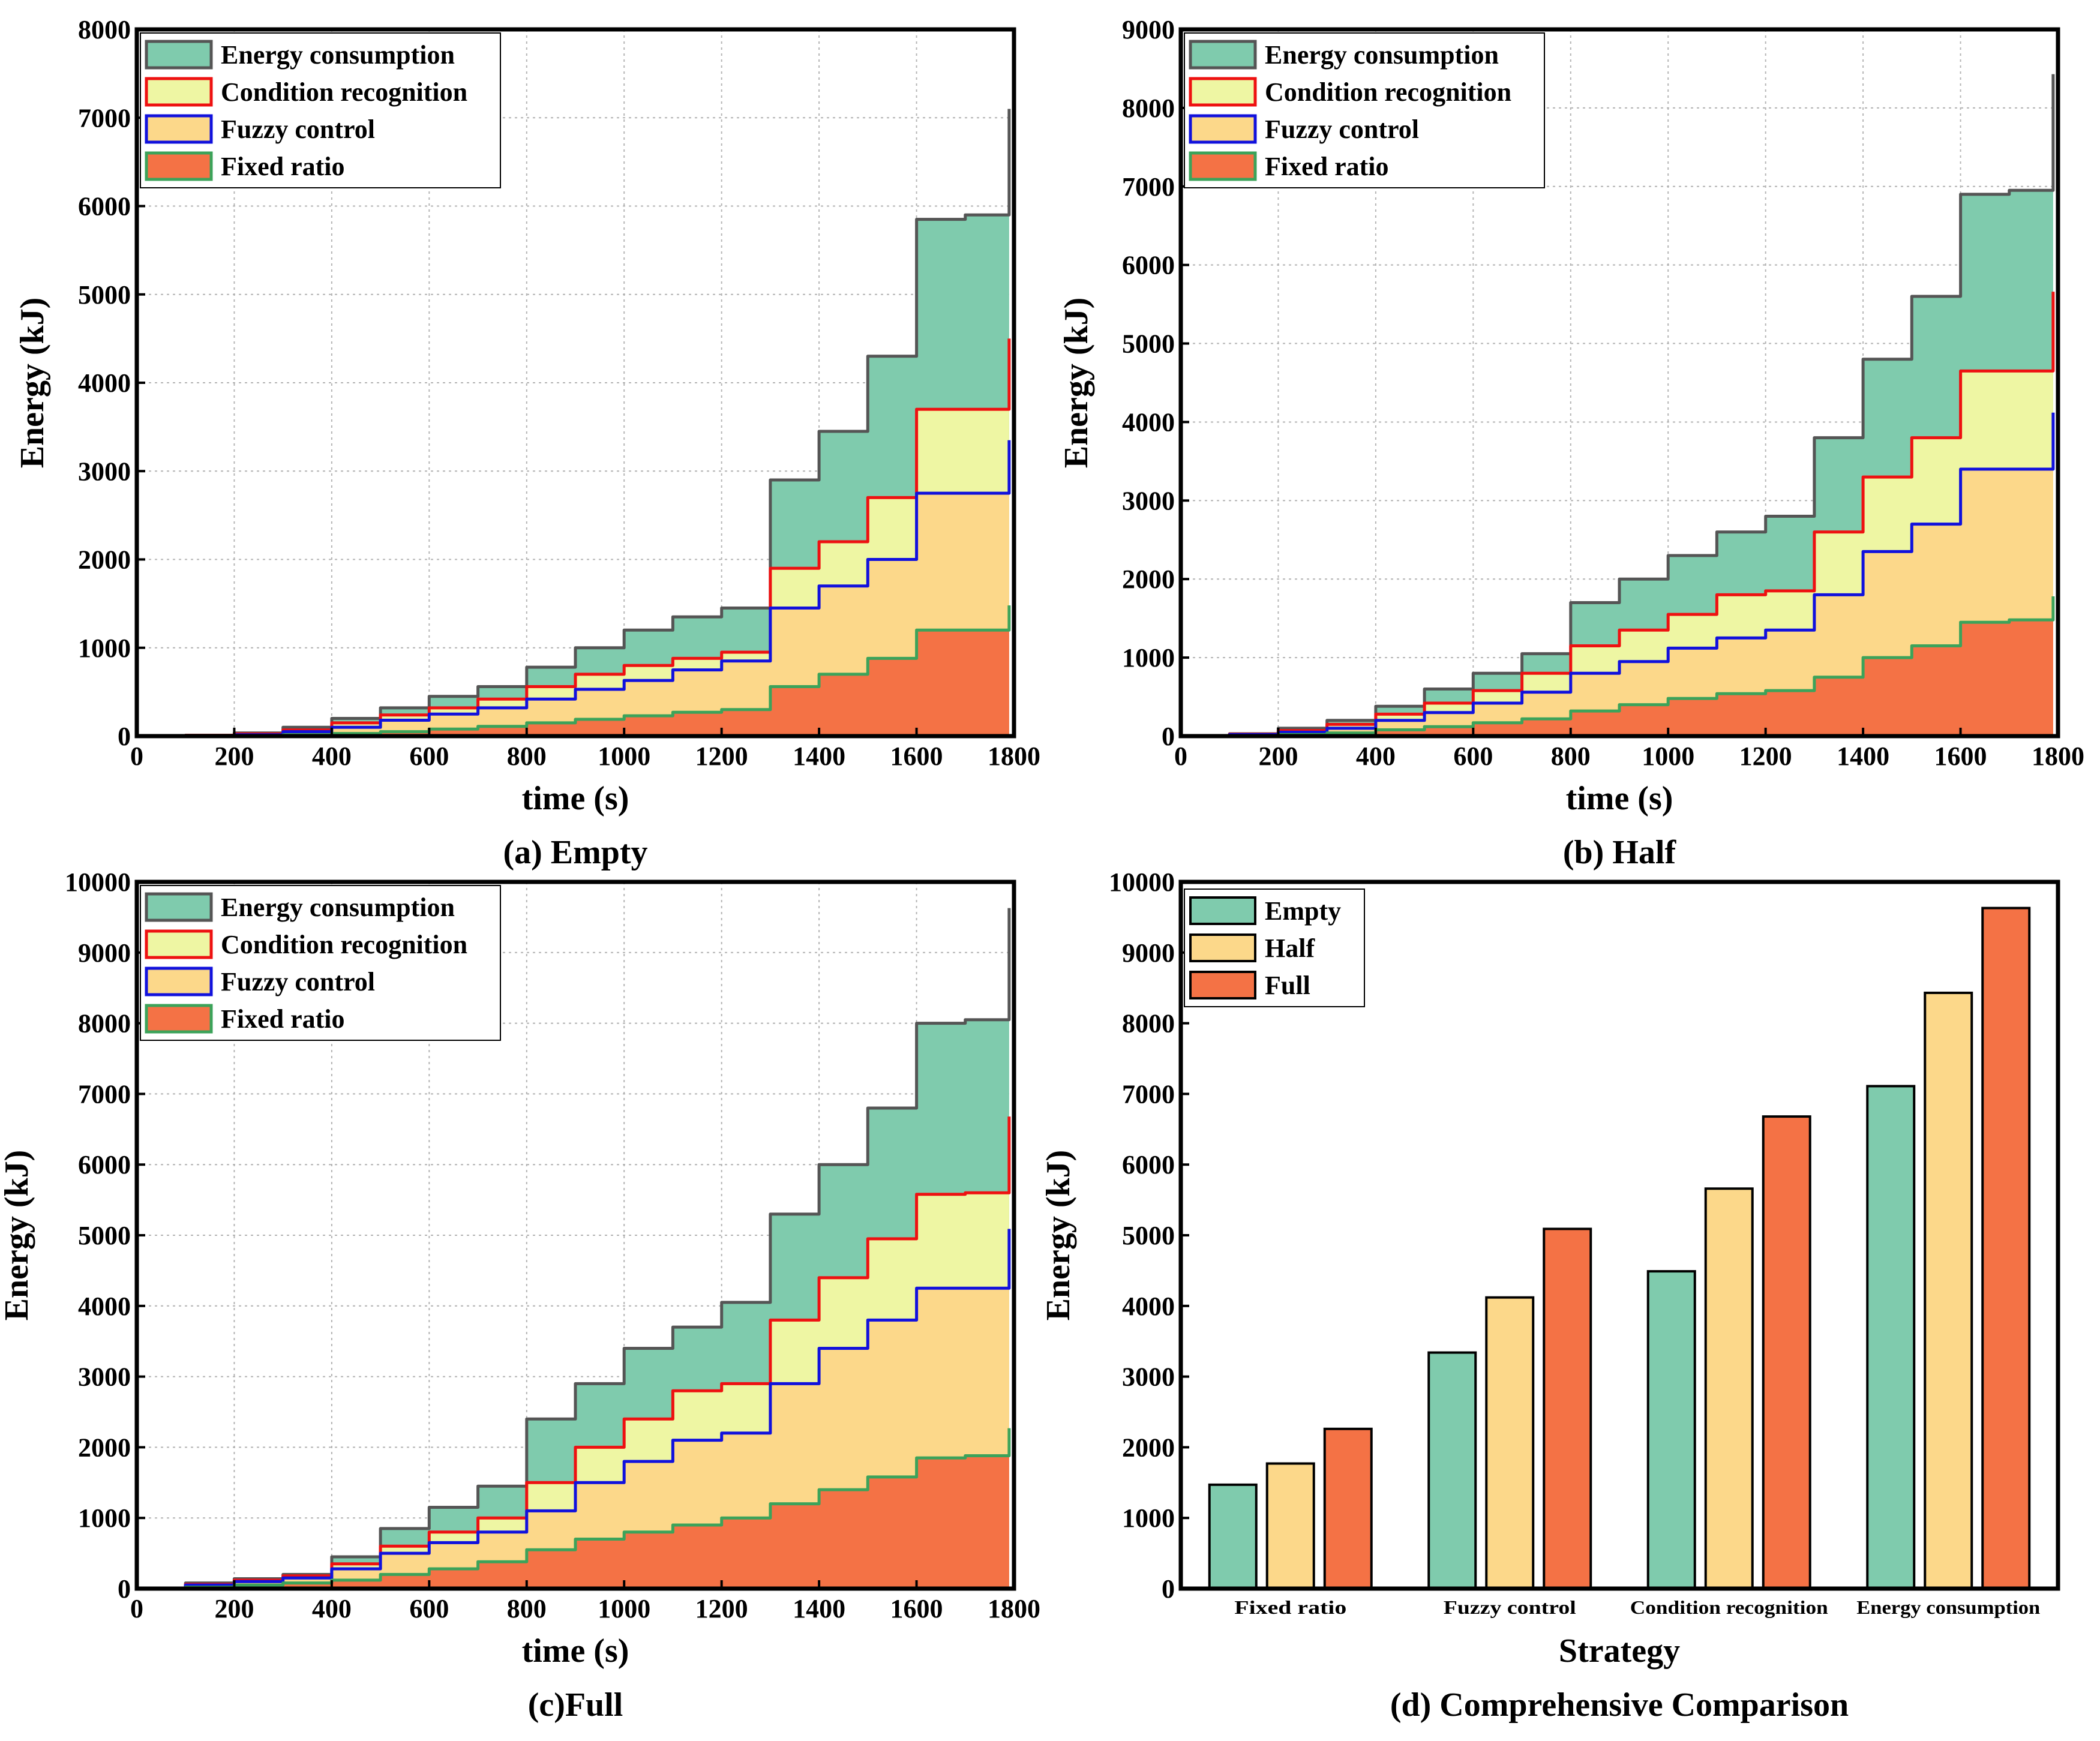 This screenshot has width=2100, height=1741. I want to click on bar-half-energy-consumption, so click(1948, 1290).